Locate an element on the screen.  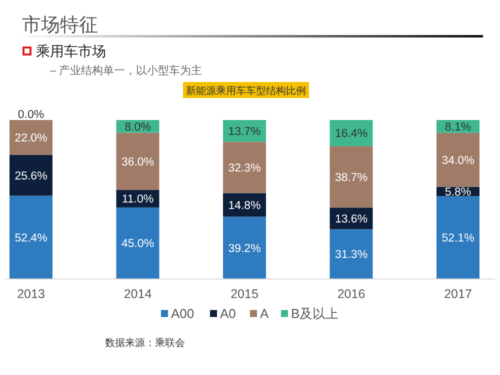
data-label: 13.7% is located at coordinates (244, 132).